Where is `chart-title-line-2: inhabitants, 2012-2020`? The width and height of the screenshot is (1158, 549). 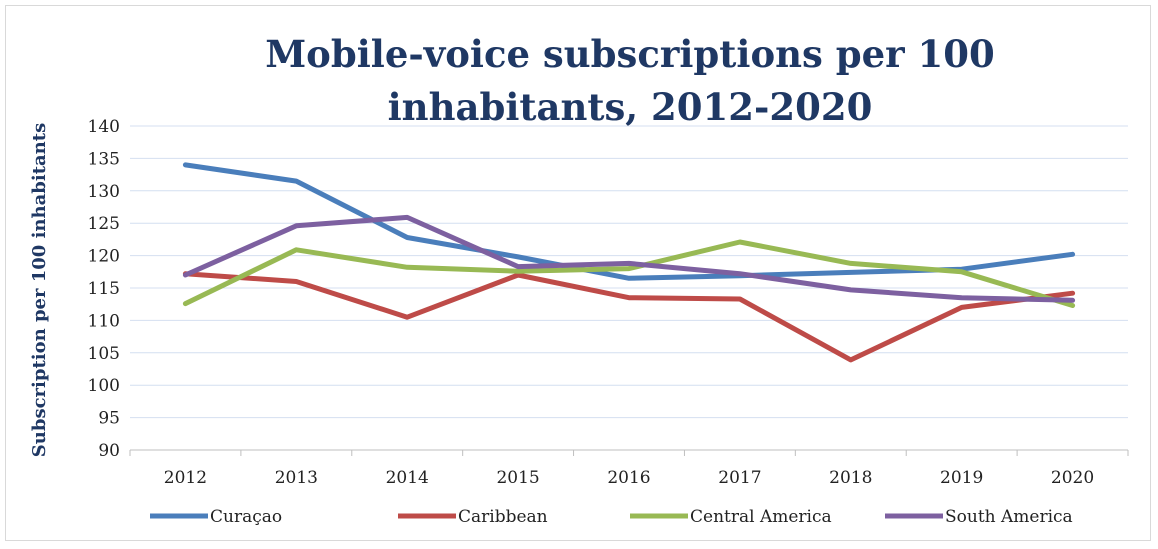 chart-title-line-2: inhabitants, 2012-2020 is located at coordinates (630, 107).